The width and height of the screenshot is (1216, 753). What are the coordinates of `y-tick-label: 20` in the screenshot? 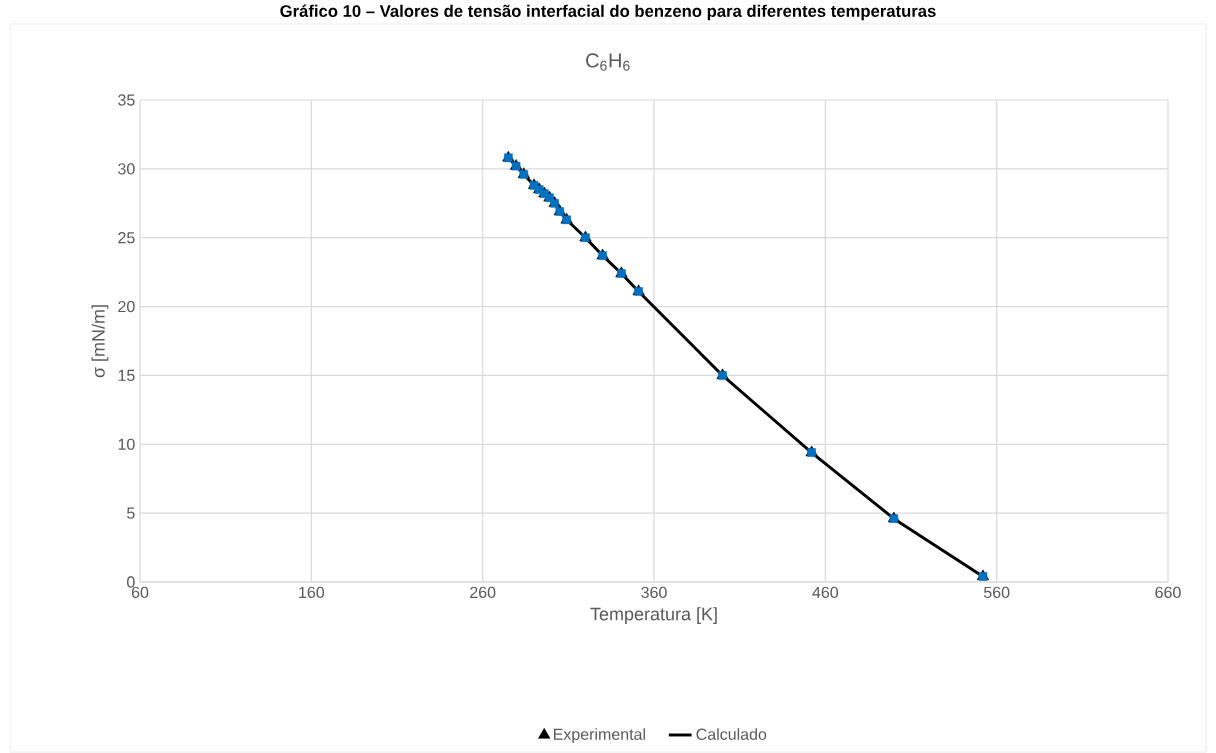 It's located at (126, 306).